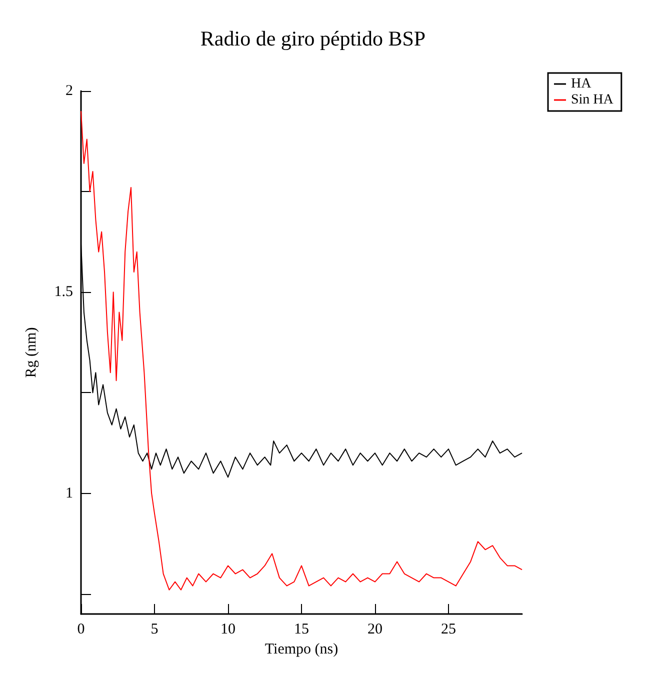  I want to click on y-axis-title: Rg (nm), so click(32, 352).